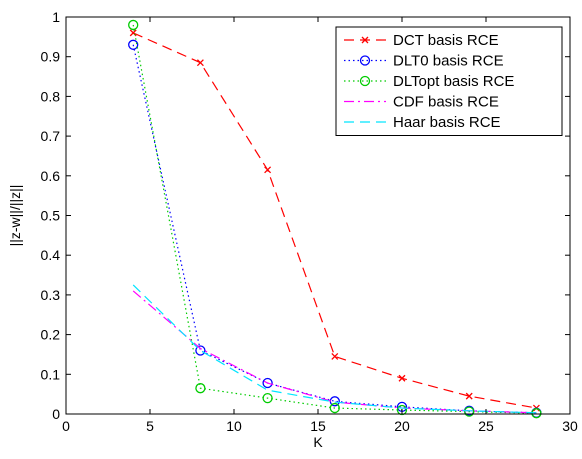  Describe the element at coordinates (66, 426) in the screenshot. I see `x-tick-label: 0` at that location.